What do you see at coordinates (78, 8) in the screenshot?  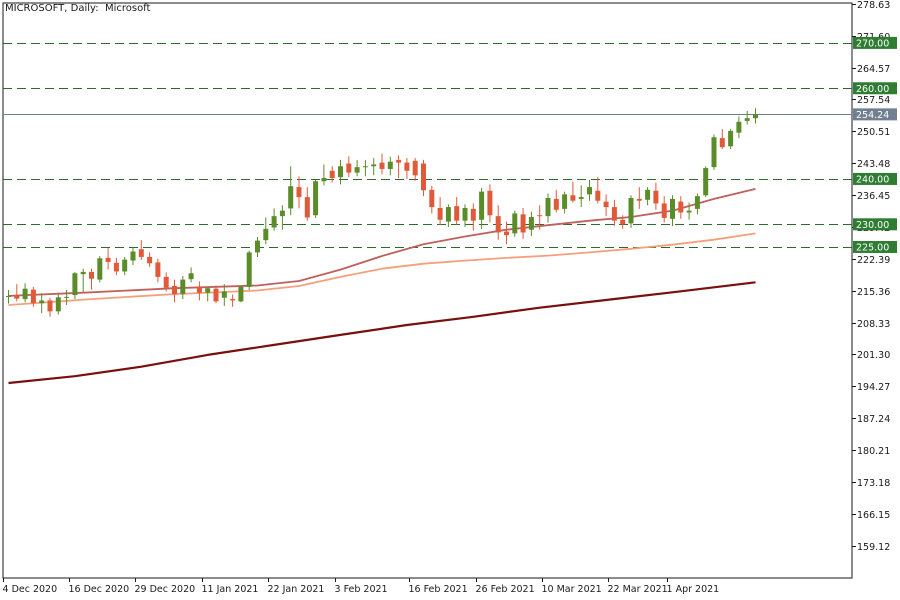 I see `chart-title: MICROSOFT, Daily: Microsoft` at bounding box center [78, 8].